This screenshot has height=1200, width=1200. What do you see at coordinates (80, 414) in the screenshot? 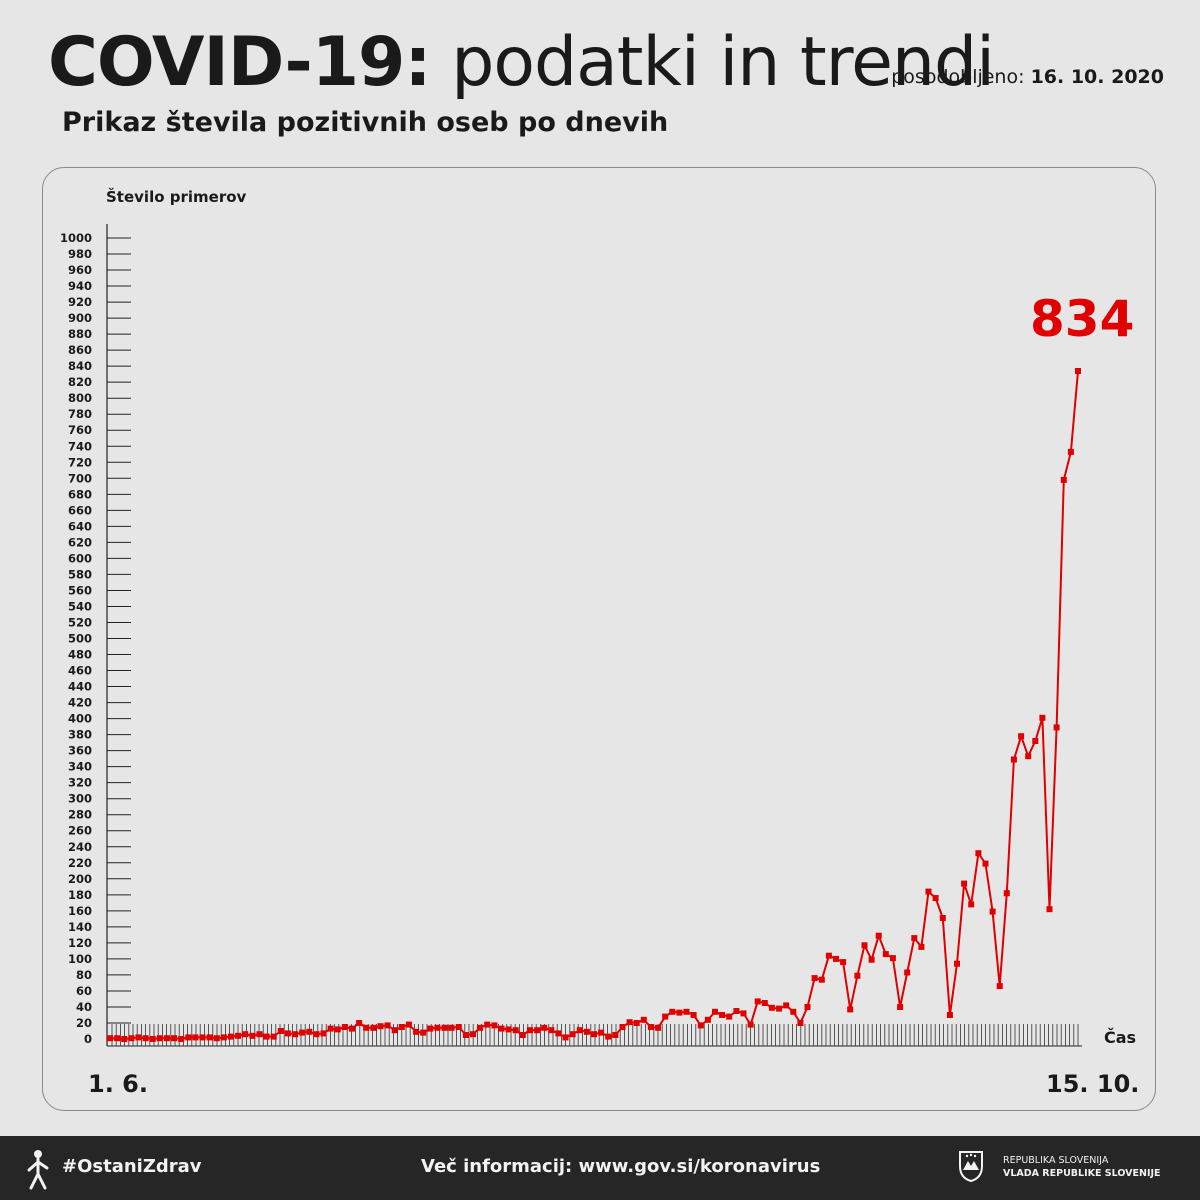
I see `y-tick-label: 780` at bounding box center [80, 414].